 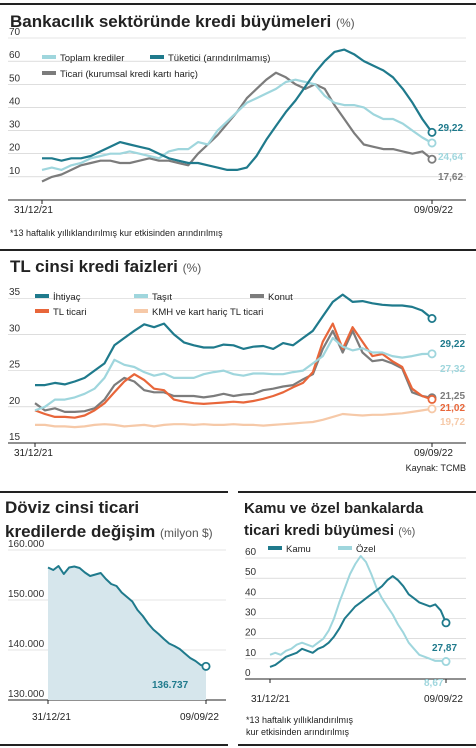 I want to click on data-label: 17,62, so click(x=450, y=177).